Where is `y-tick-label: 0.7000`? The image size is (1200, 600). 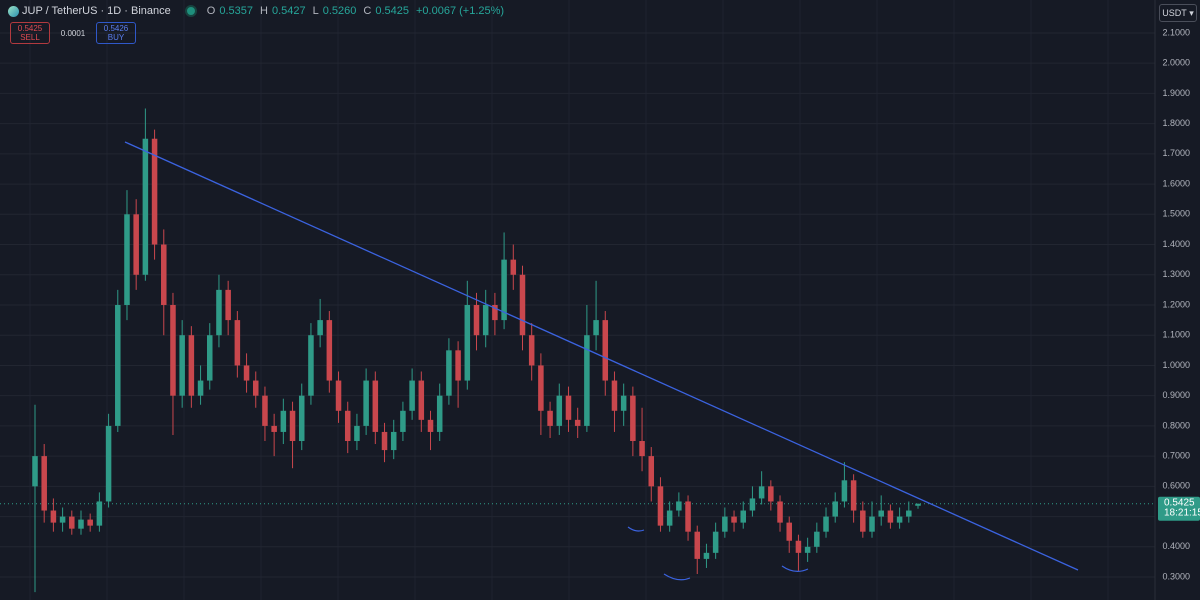 y-tick-label: 0.7000 is located at coordinates (1176, 455).